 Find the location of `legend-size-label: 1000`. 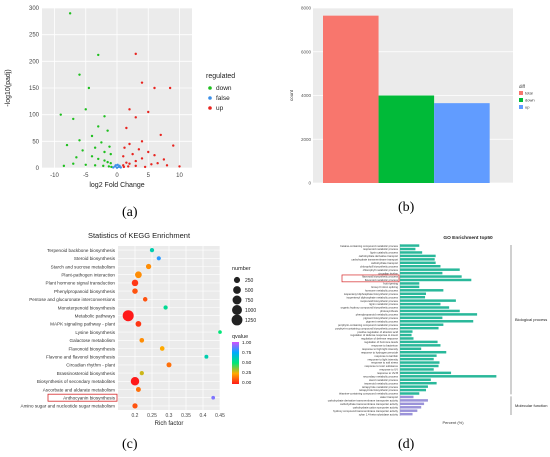

legend-size-label: 1000 is located at coordinates (250, 311).